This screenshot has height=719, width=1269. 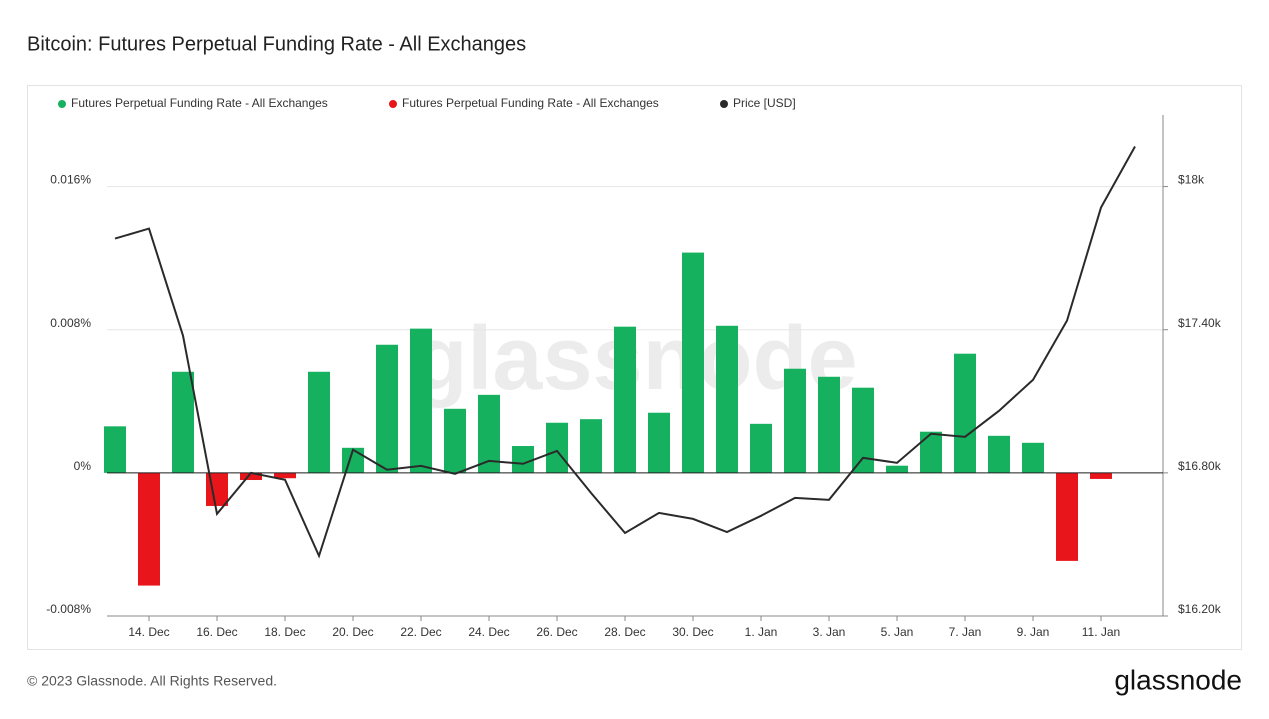 I want to click on legend-label: Price [USD], so click(x=764, y=103).